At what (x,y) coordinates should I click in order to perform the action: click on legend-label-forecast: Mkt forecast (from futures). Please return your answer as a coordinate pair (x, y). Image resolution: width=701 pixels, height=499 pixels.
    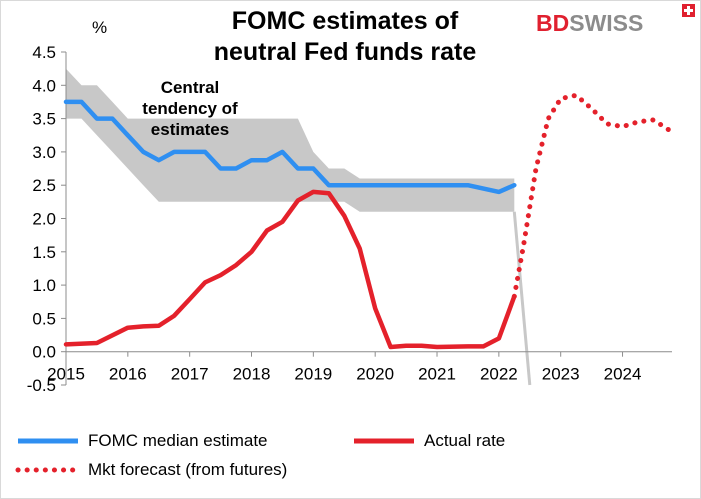
    Looking at the image, I should click on (188, 469).